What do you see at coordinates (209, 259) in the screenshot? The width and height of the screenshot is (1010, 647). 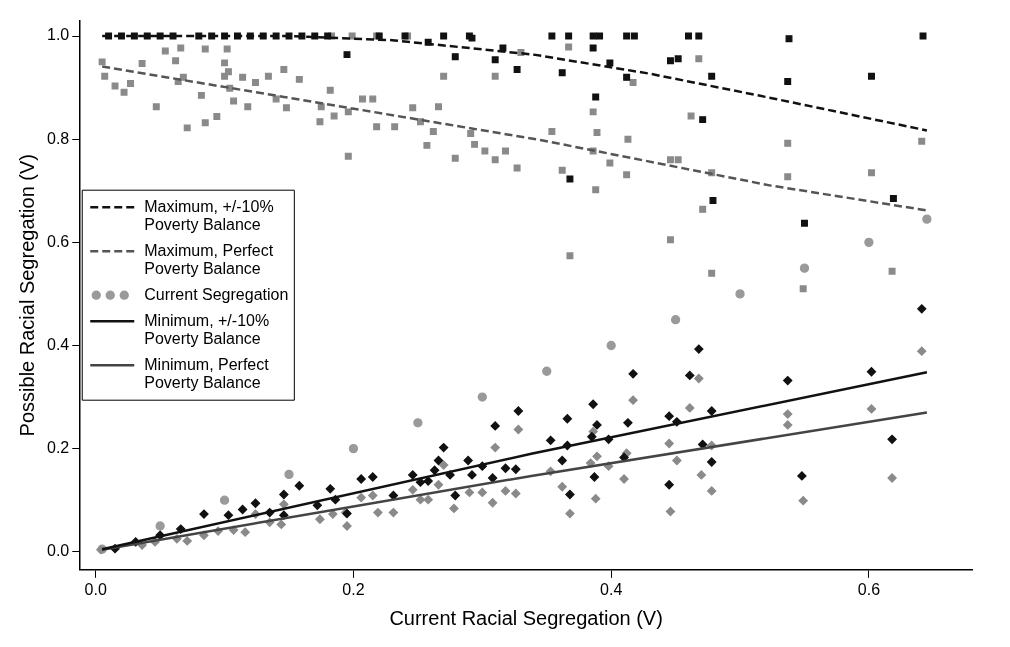 I see `legend-label: Maximum, Perfect Poverty Balance` at bounding box center [209, 259].